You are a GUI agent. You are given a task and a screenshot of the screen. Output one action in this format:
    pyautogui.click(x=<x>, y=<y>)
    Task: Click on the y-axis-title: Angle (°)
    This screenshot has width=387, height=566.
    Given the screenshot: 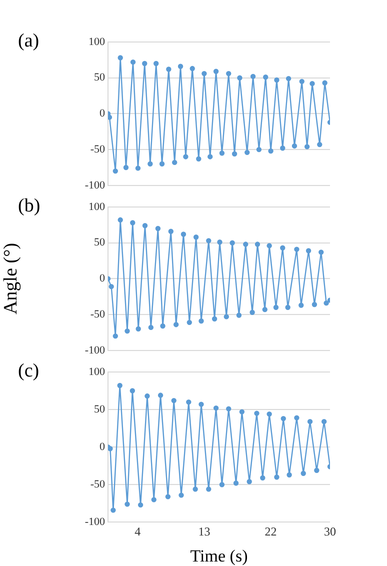 What is the action you would take?
    pyautogui.click(x=11, y=278)
    